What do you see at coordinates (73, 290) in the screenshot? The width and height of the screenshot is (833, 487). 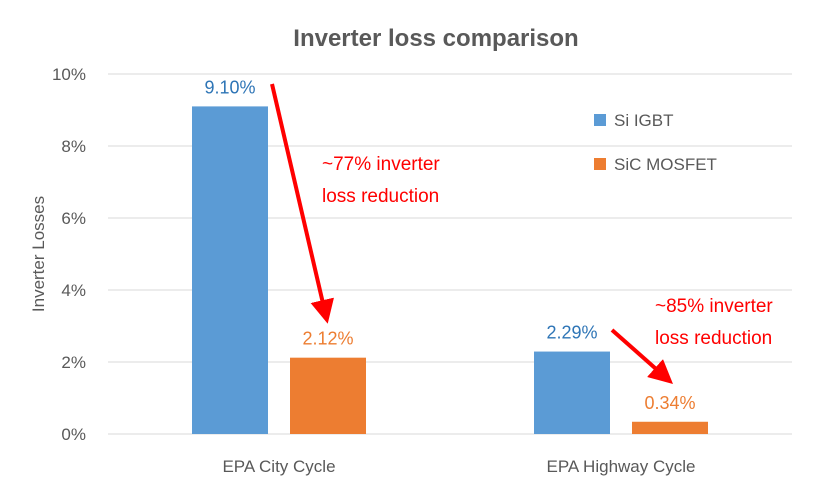 I see `y-tick-label: 4%` at bounding box center [73, 290].